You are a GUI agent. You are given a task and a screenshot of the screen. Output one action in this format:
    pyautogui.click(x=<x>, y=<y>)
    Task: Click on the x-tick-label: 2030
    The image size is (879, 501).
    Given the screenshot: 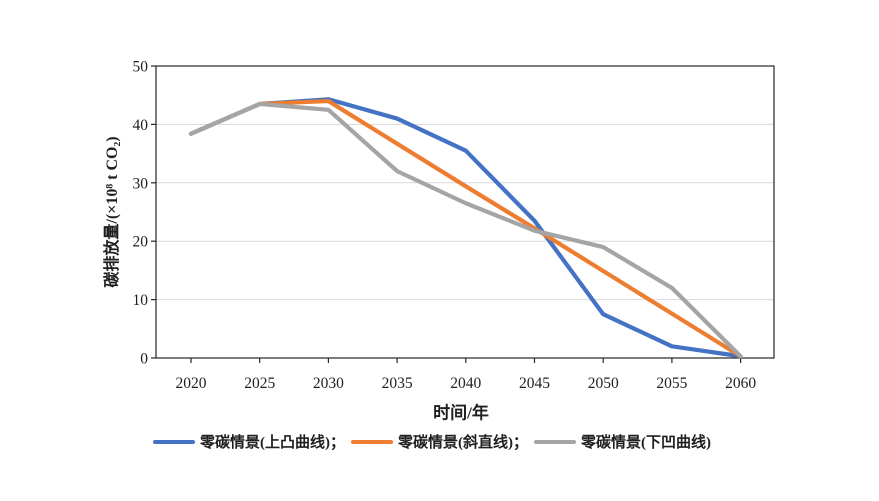 What is the action you would take?
    pyautogui.click(x=328, y=383)
    